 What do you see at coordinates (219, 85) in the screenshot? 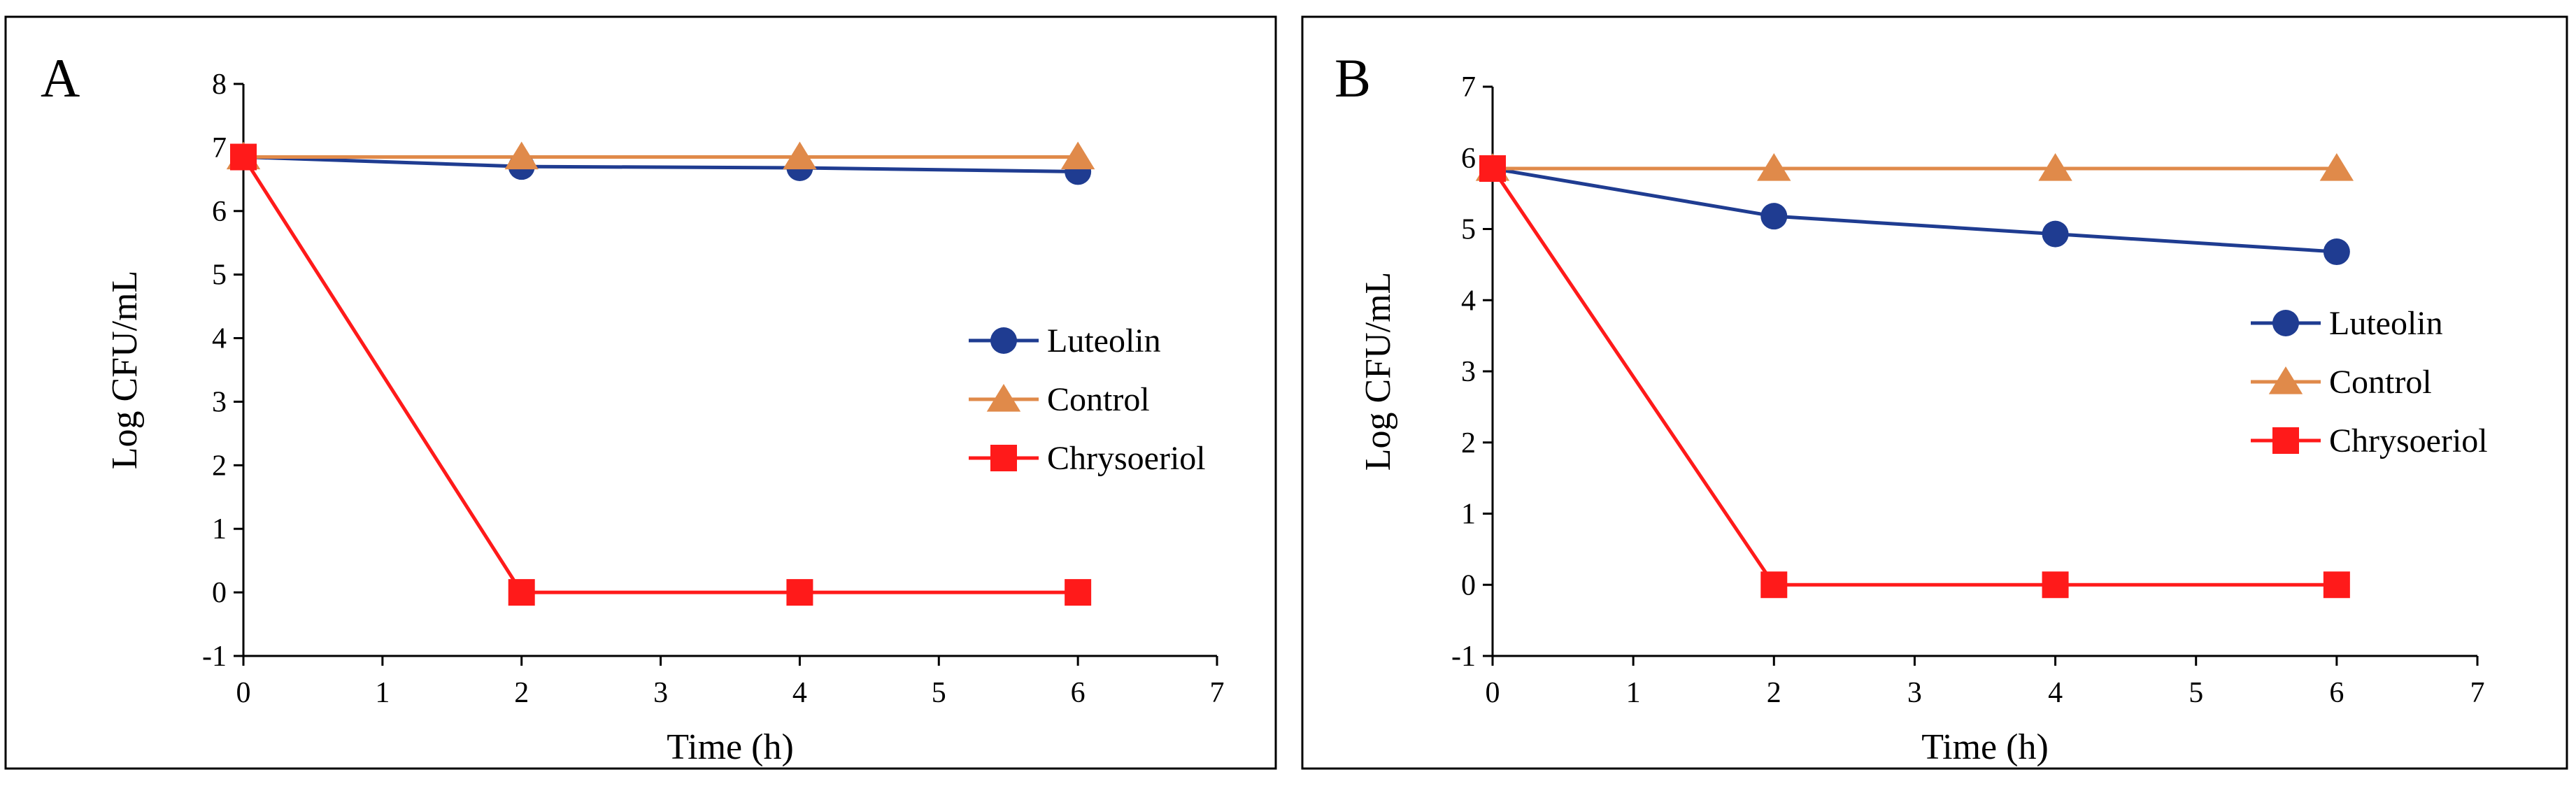
I see `y-tick-label: 8` at bounding box center [219, 85].